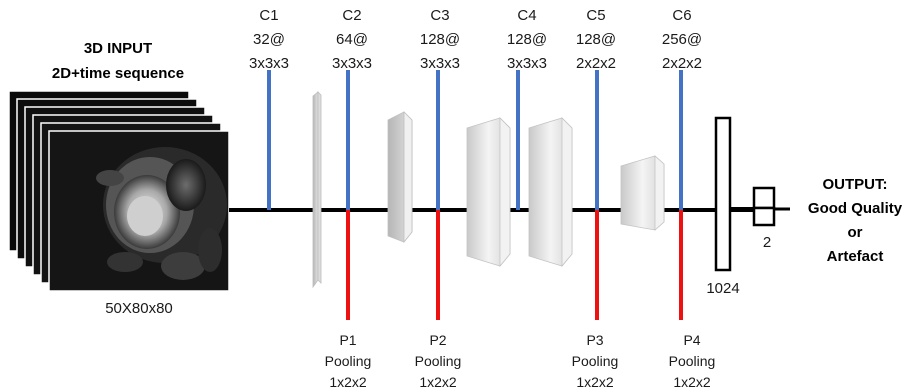 This screenshot has width=917, height=390. I want to click on conv-label-c6-kernel: 2x2x2, so click(682, 63).